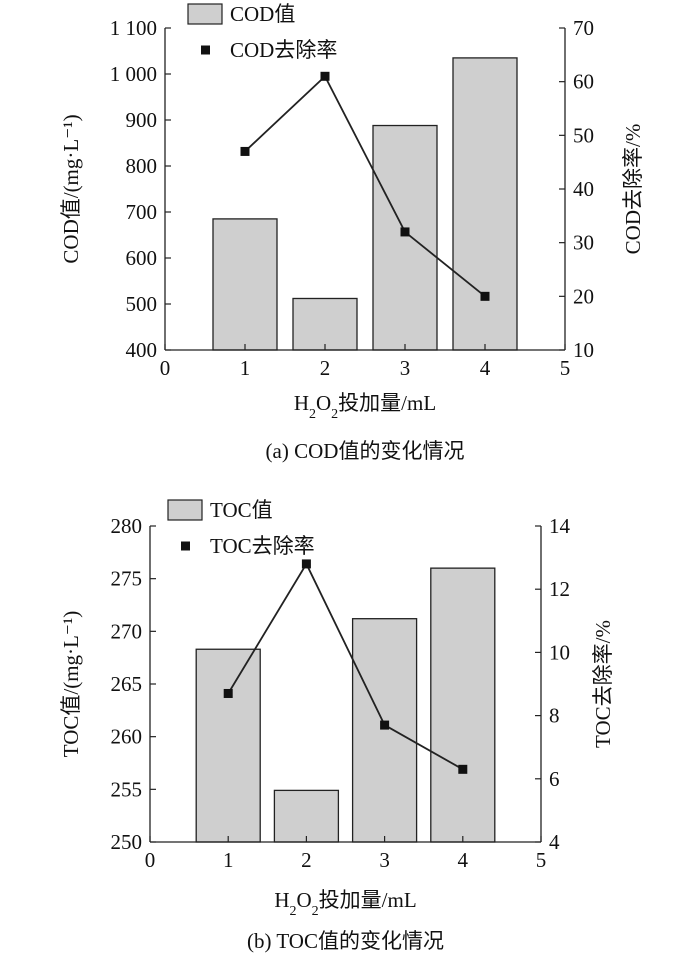 This screenshot has width=700, height=968. What do you see at coordinates (583, 296) in the screenshot?
I see `right-tick-label: 20` at bounding box center [583, 296].